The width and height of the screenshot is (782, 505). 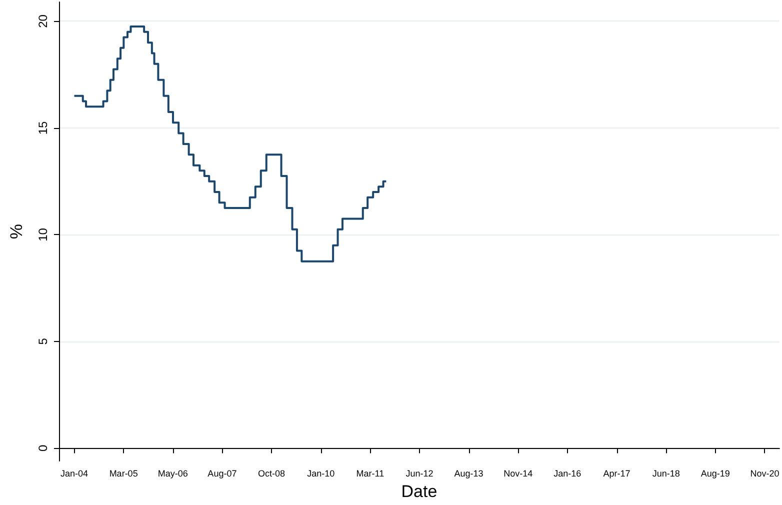 What do you see at coordinates (666, 473) in the screenshot?
I see `x-tick-label: Jun-18` at bounding box center [666, 473].